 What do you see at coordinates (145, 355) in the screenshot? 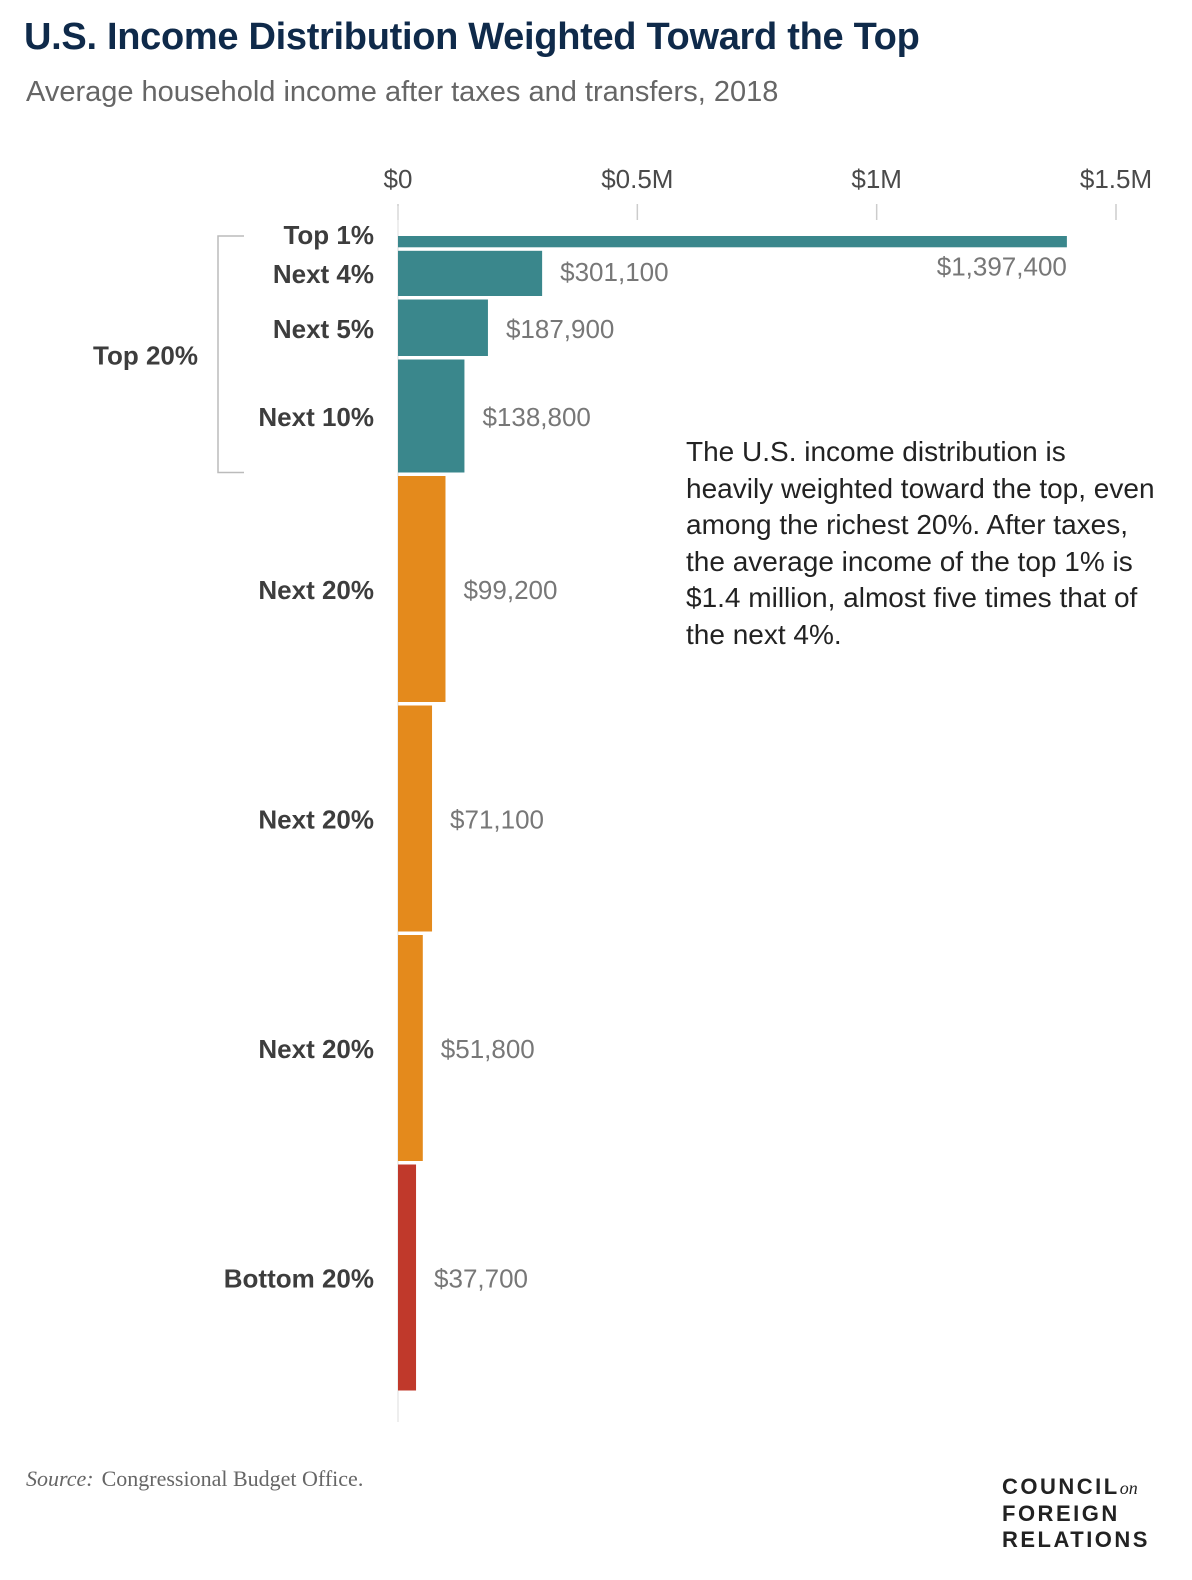
I see `bracket-label-top20: Top 20%` at bounding box center [145, 355].